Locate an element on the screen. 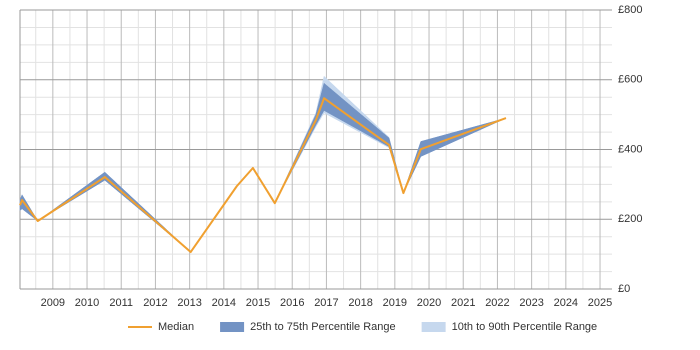  x-tick-label: 2021 is located at coordinates (463, 303).